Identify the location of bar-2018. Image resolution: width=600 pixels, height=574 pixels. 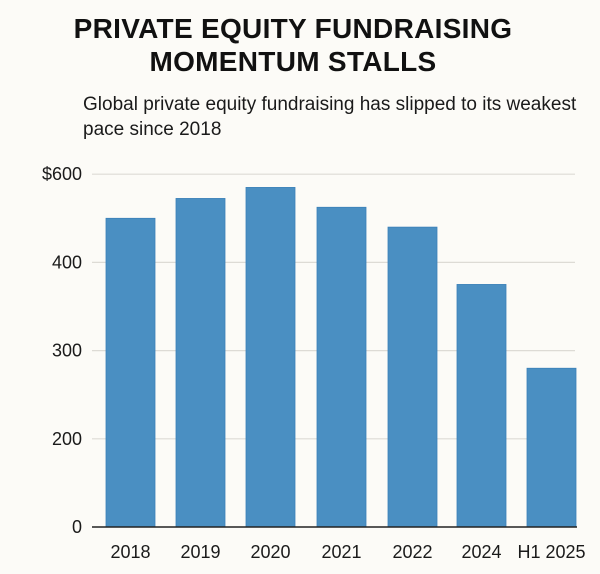
(130, 372).